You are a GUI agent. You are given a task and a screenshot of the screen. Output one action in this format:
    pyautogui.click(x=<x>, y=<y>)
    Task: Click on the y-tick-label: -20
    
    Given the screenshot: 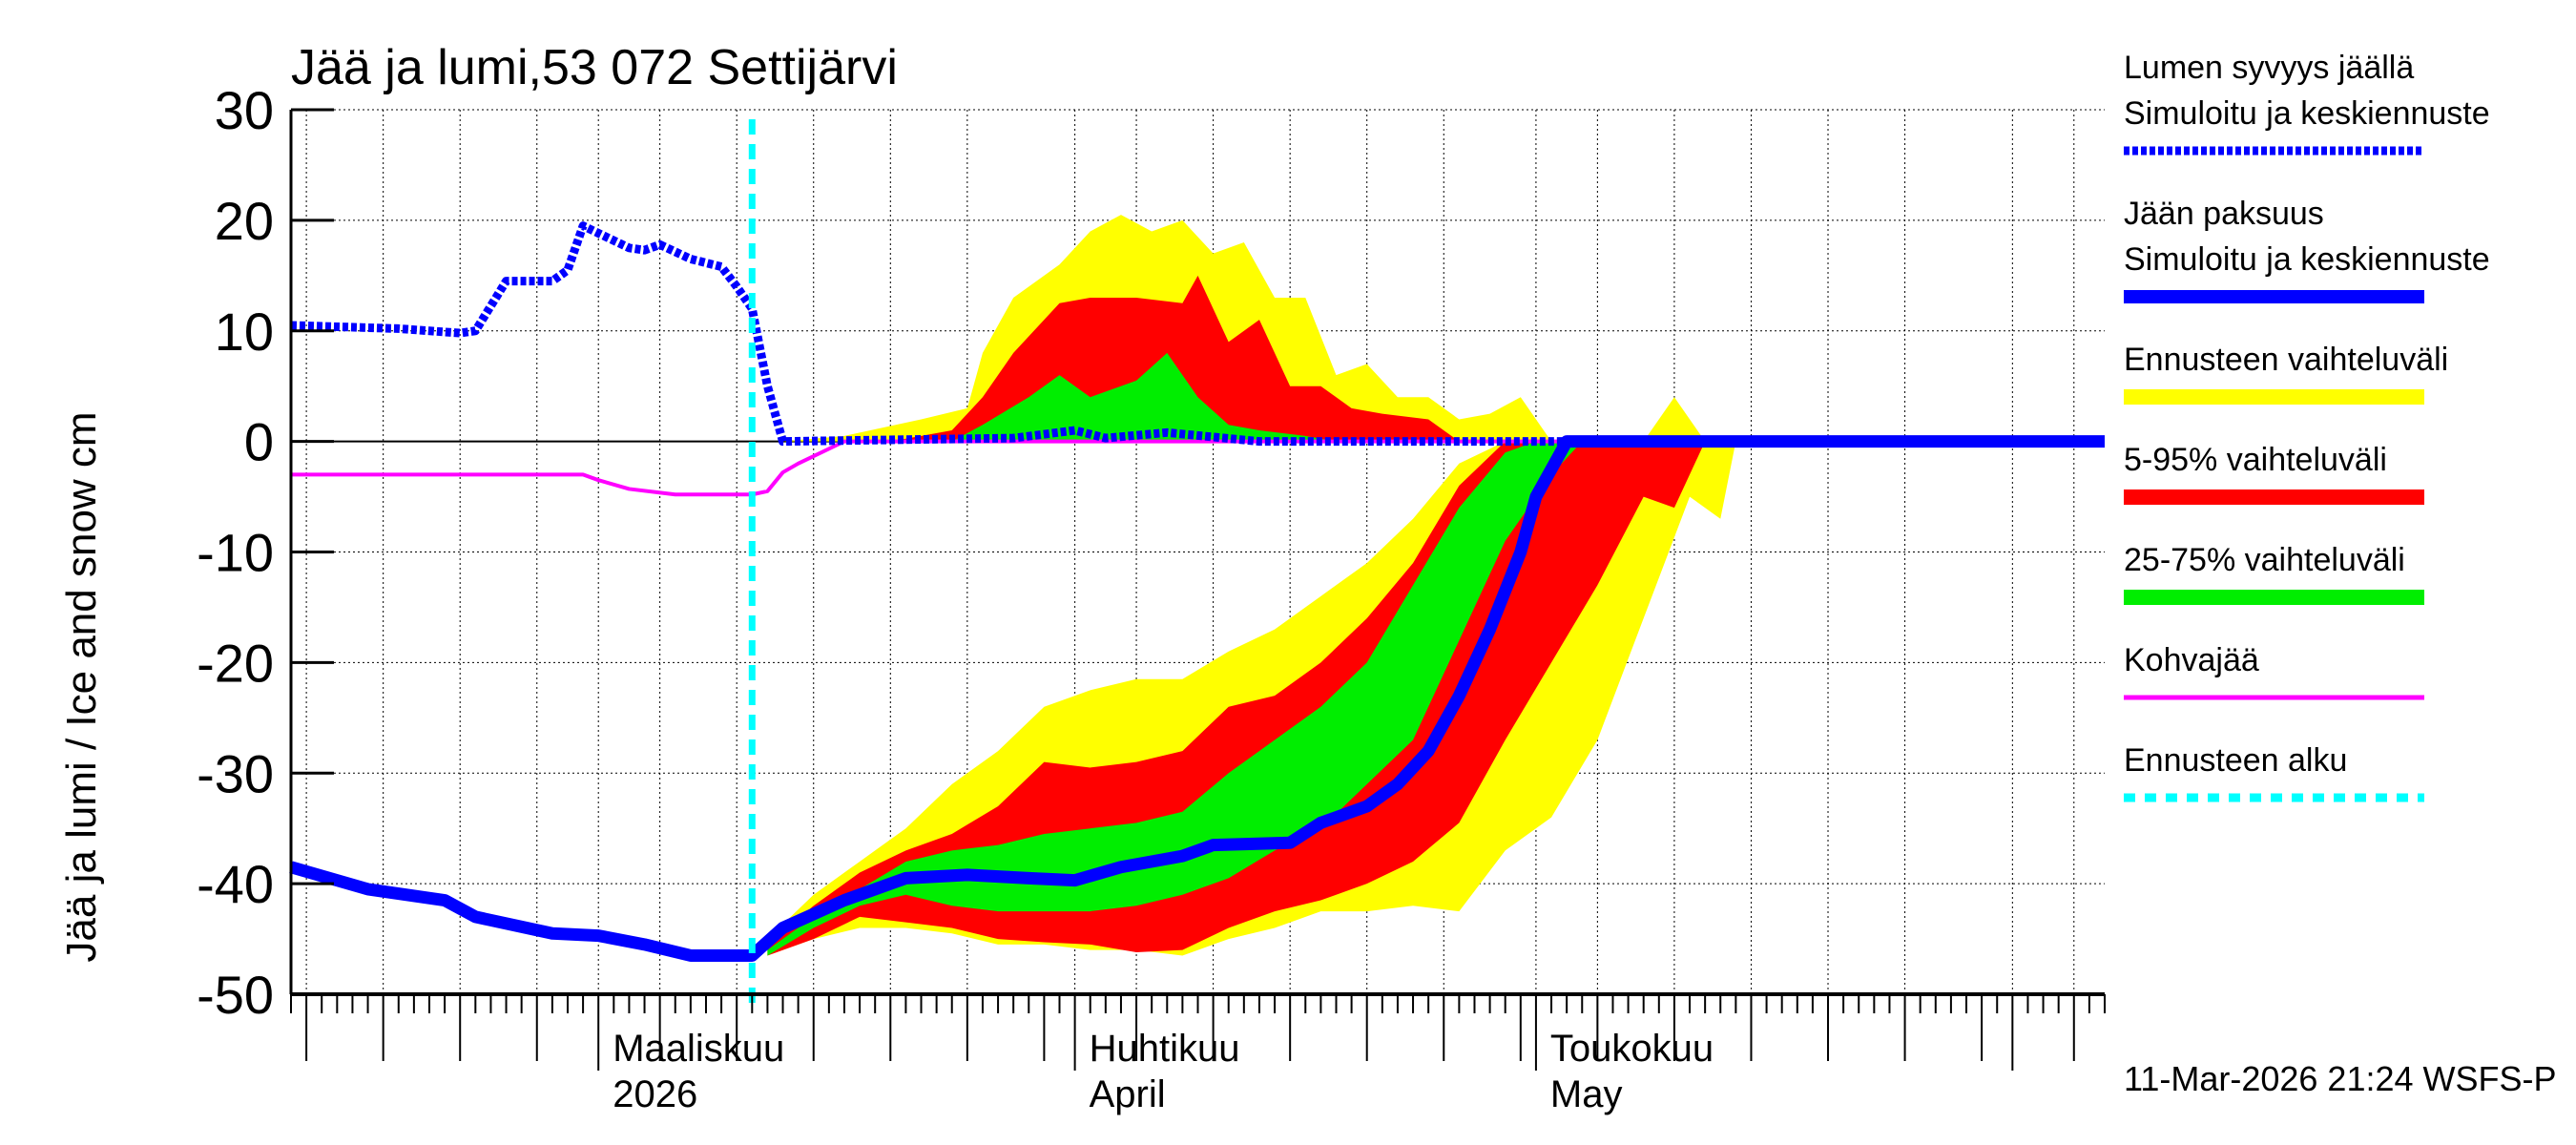 What is the action you would take?
    pyautogui.click(x=235, y=663)
    